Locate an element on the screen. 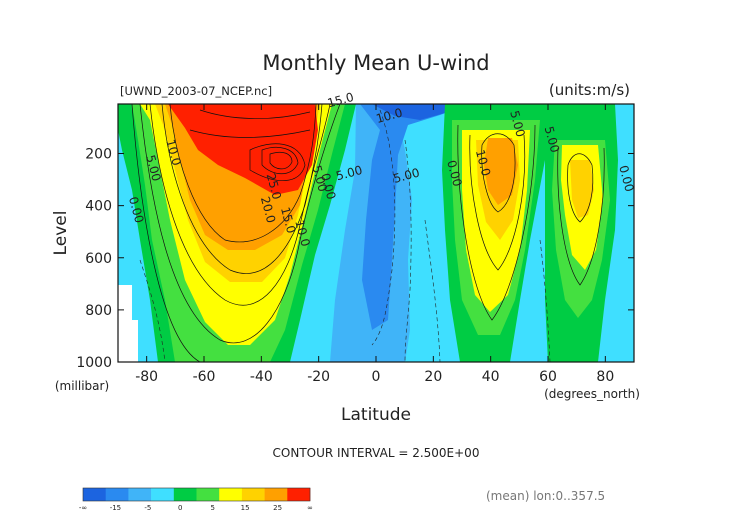 This screenshot has width=752, height=532. contour-label: 25.0 is located at coordinates (274, 186).